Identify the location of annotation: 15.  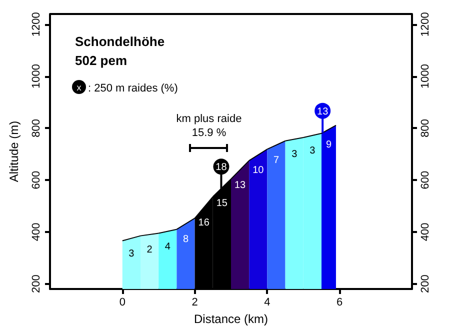
(222, 203).